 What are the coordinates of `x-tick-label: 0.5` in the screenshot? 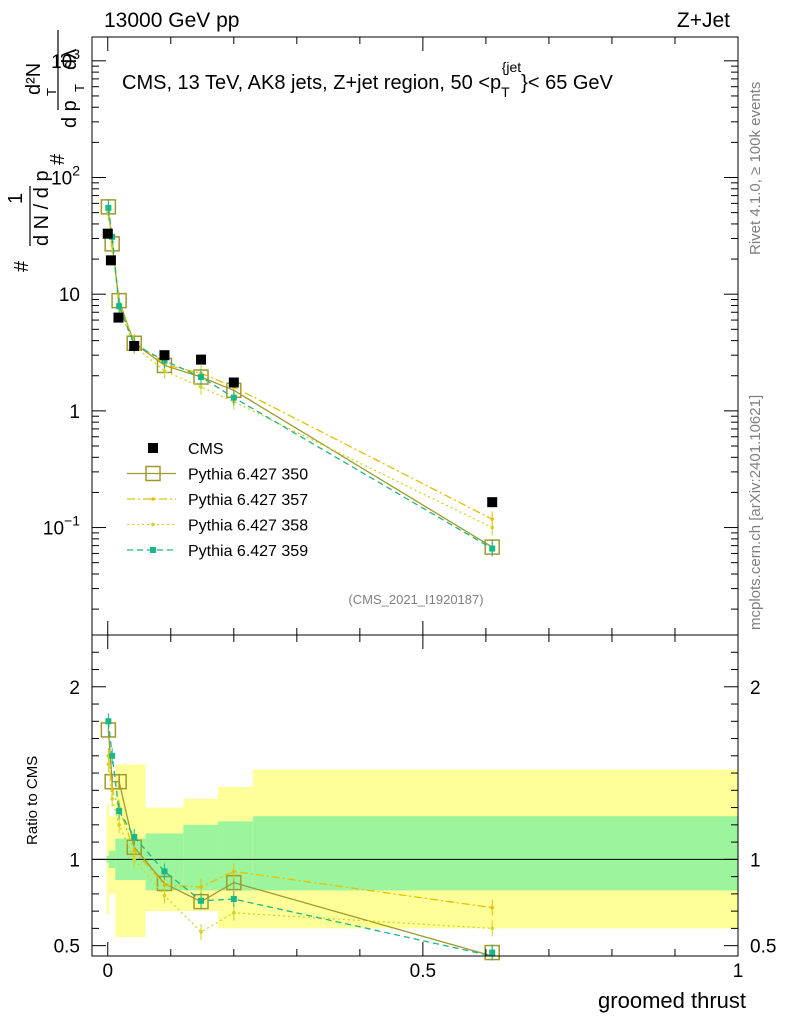 It's located at (423, 971).